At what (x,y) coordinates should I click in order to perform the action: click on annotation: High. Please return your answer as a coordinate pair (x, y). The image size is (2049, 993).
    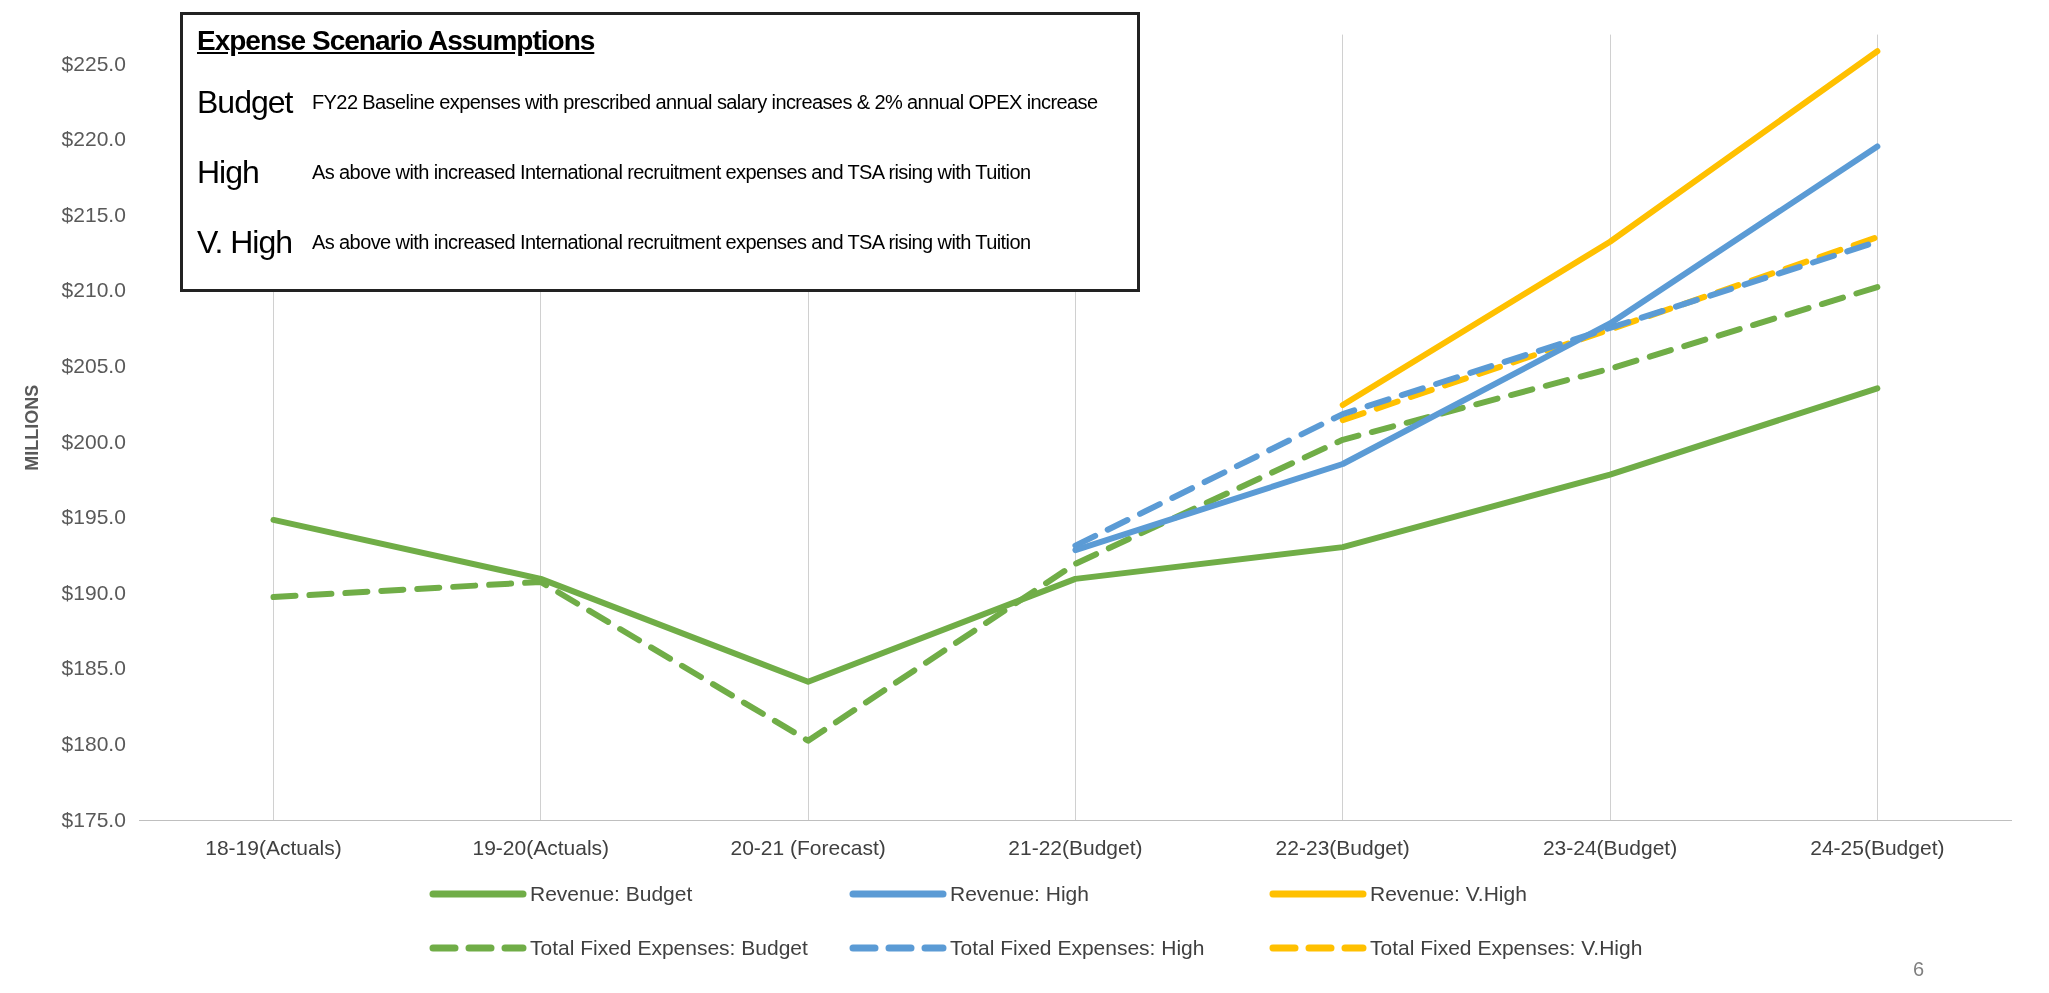
    Looking at the image, I should click on (228, 172).